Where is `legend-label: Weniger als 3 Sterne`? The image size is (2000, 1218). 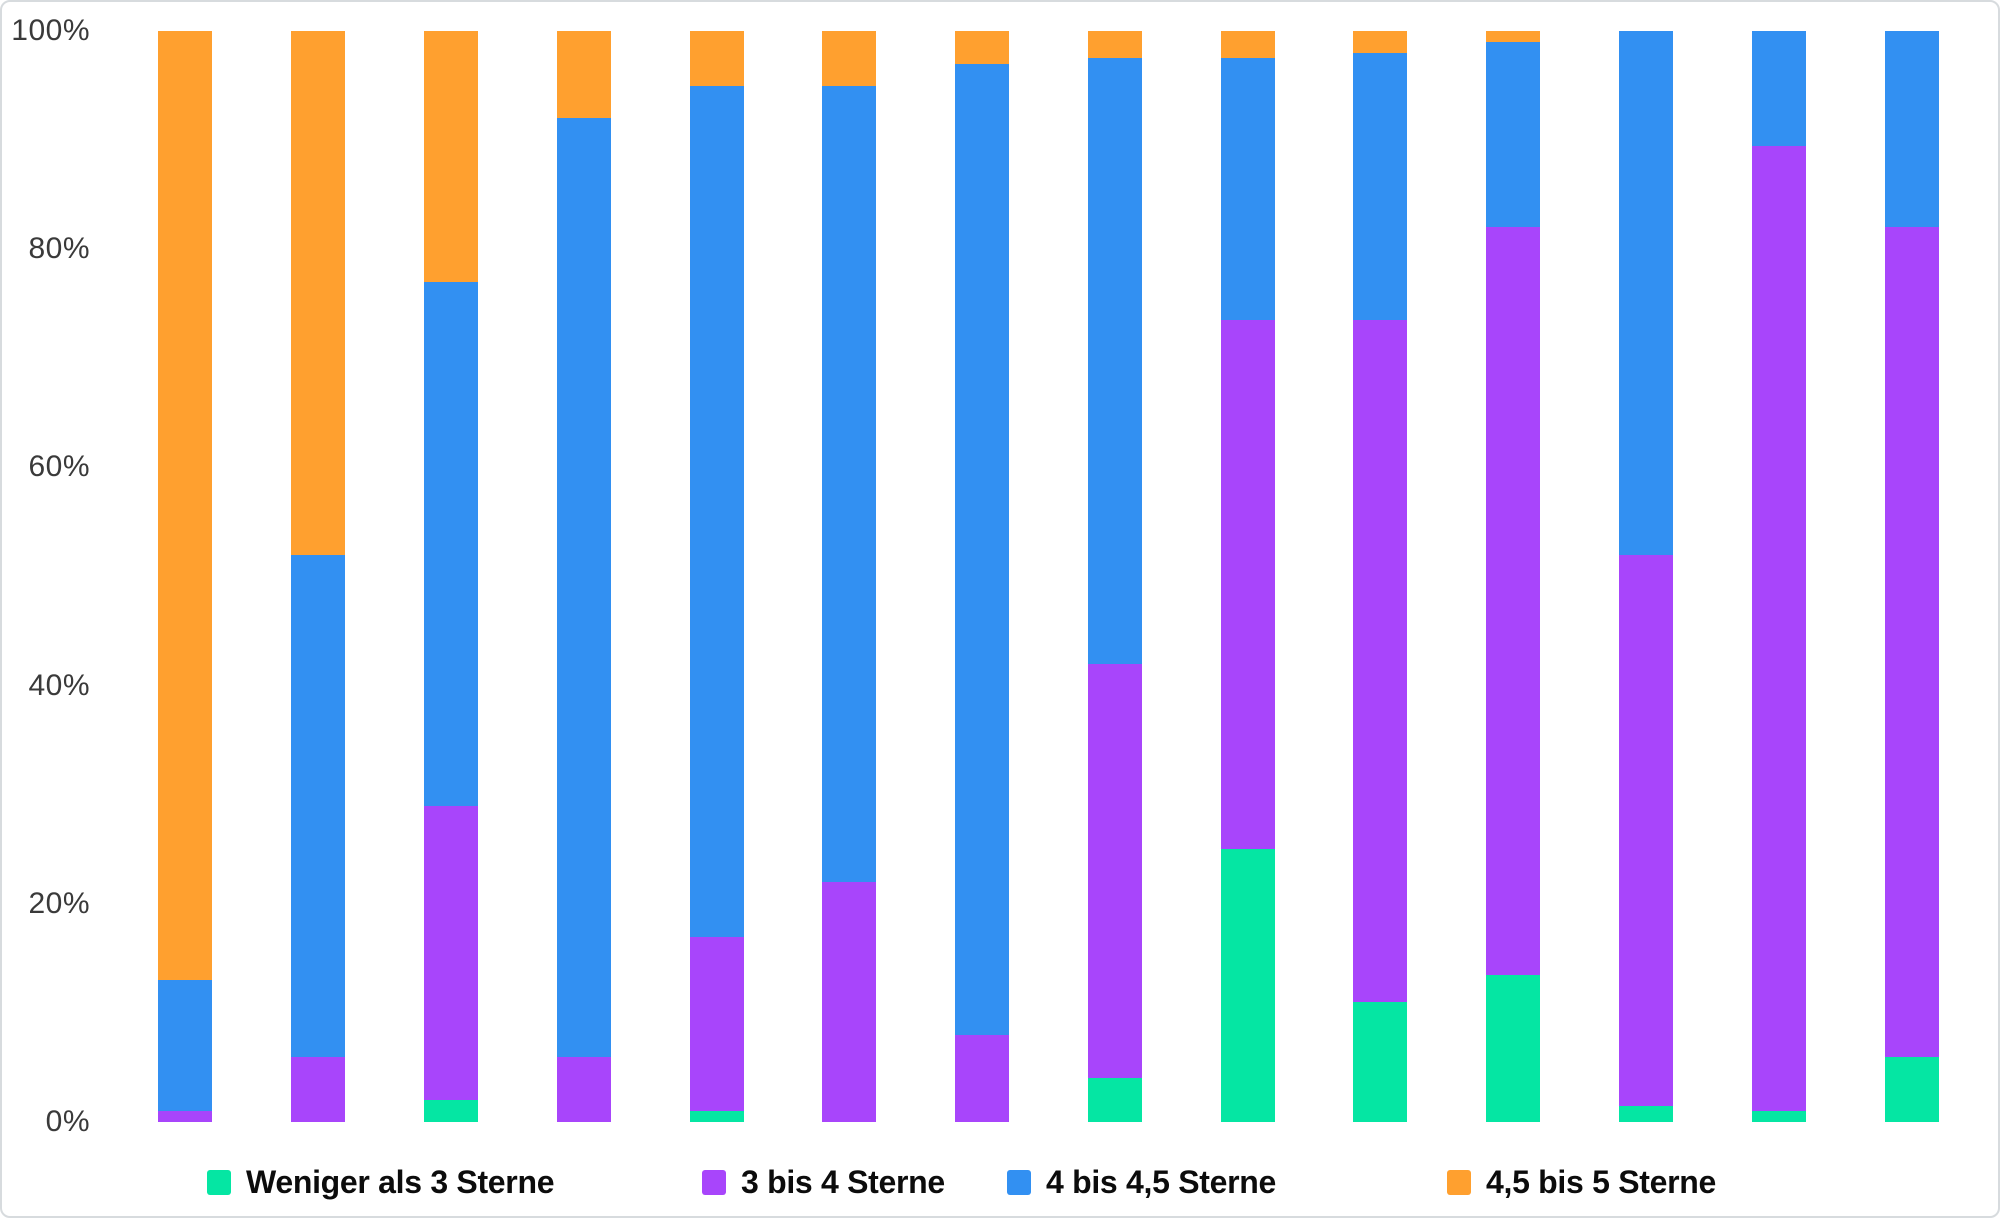
legend-label: Weniger als 3 Sterne is located at coordinates (400, 1181).